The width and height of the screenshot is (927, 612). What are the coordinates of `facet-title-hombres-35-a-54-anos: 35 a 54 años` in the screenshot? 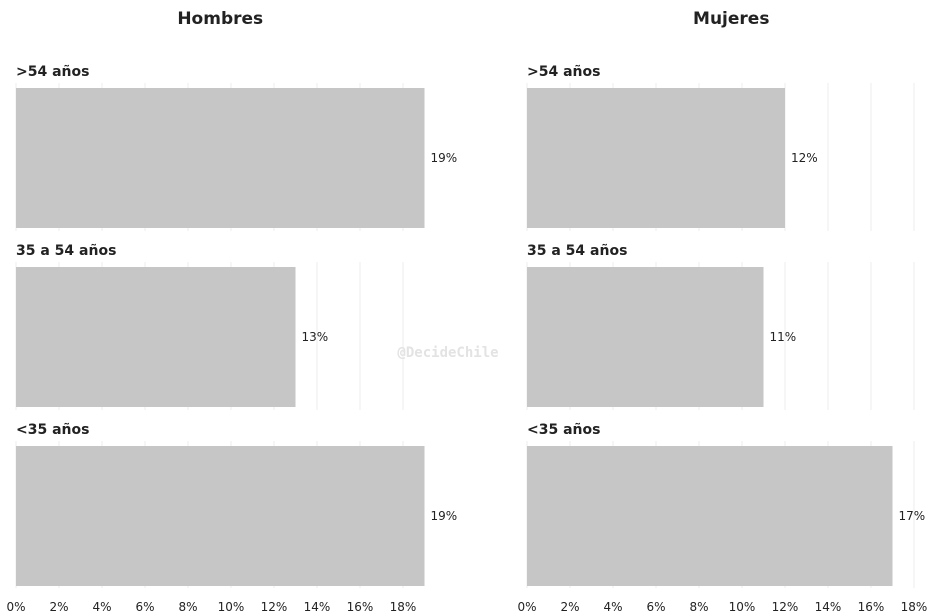 It's located at (66, 251).